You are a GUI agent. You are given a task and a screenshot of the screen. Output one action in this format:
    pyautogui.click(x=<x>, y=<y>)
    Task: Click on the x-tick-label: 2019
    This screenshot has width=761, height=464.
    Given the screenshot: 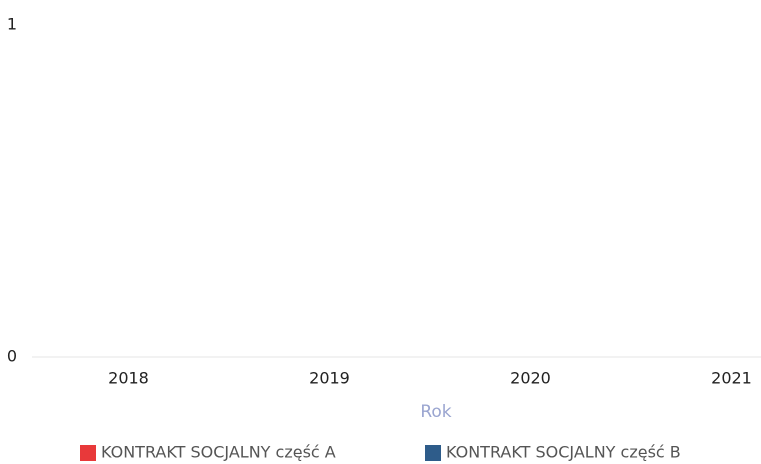 What is the action you would take?
    pyautogui.click(x=329, y=378)
    